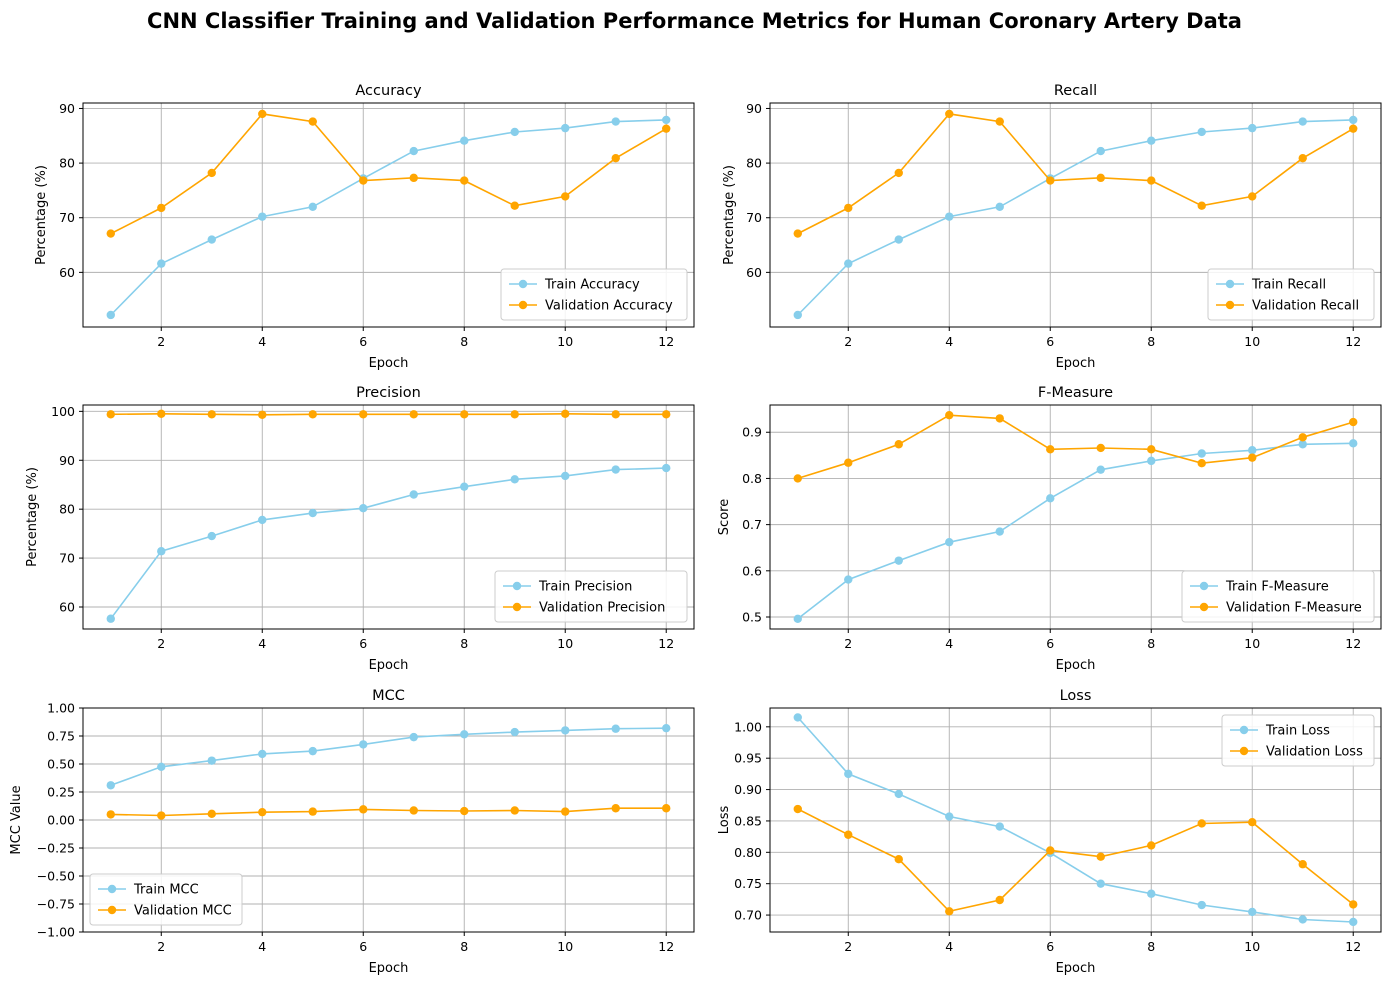 The width and height of the screenshot is (1389, 985). What do you see at coordinates (166, 890) in the screenshot?
I see `legend-label: Train MCC` at bounding box center [166, 890].